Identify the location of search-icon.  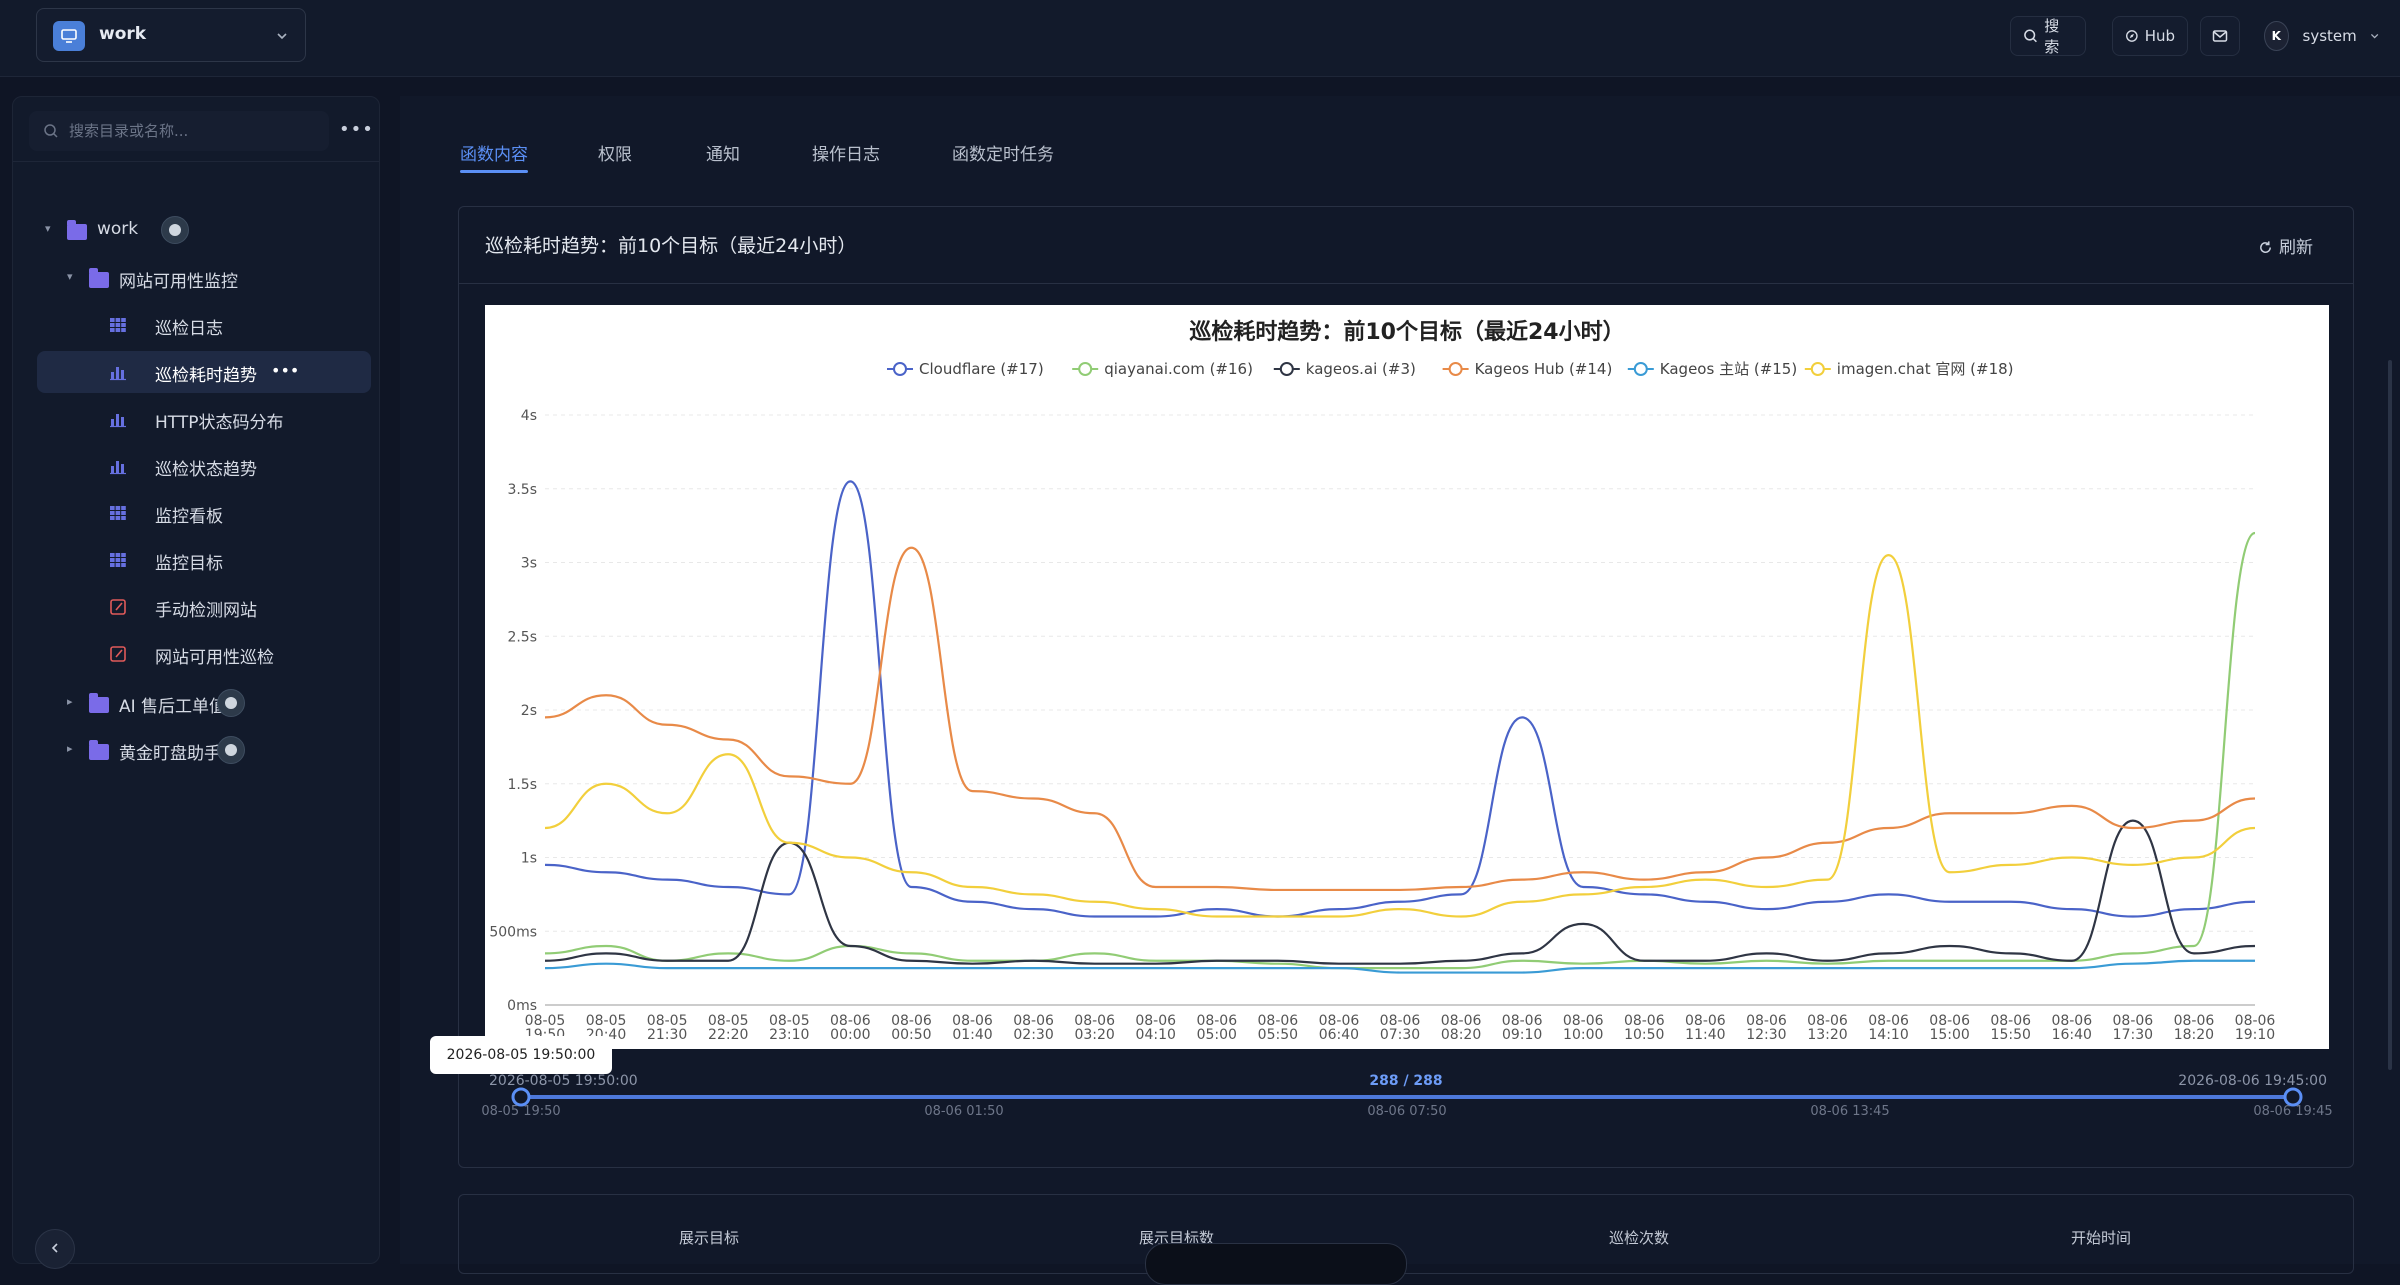
(2030, 36).